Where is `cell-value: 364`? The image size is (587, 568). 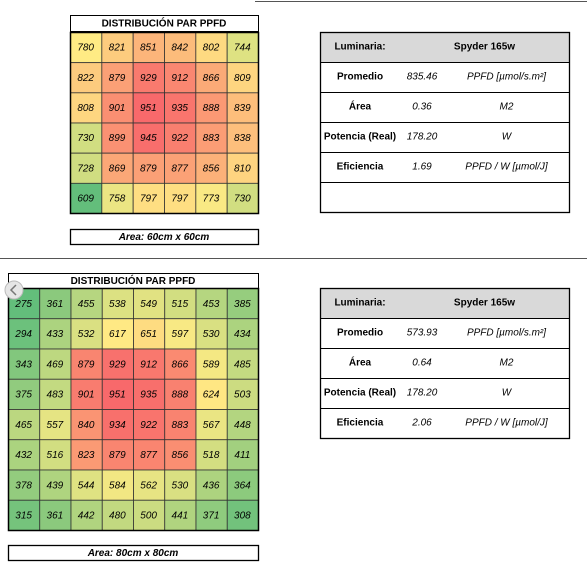 cell-value: 364 is located at coordinates (242, 485).